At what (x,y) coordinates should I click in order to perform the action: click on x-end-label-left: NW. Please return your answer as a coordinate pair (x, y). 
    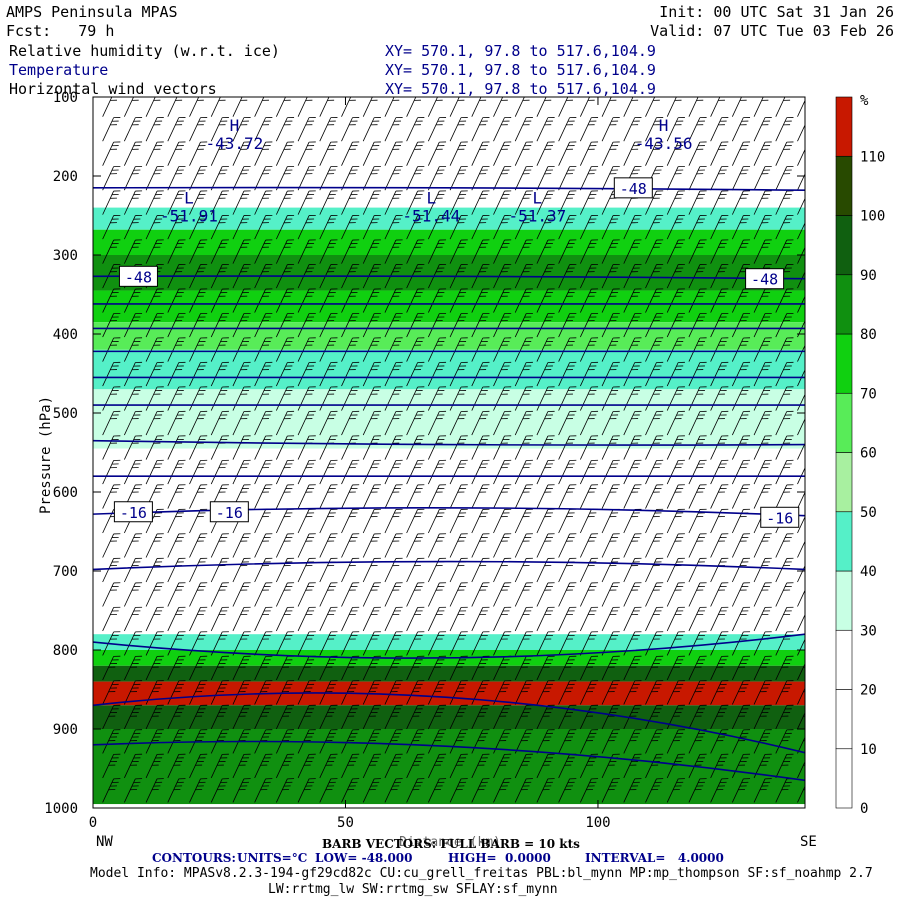
    Looking at the image, I should click on (104, 842).